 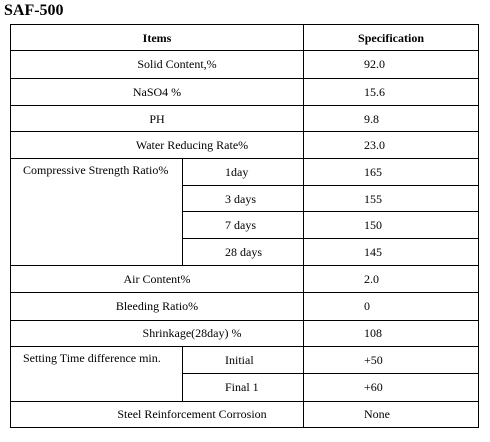 I want to click on sub-item-label: Final 1, so click(x=243, y=387).